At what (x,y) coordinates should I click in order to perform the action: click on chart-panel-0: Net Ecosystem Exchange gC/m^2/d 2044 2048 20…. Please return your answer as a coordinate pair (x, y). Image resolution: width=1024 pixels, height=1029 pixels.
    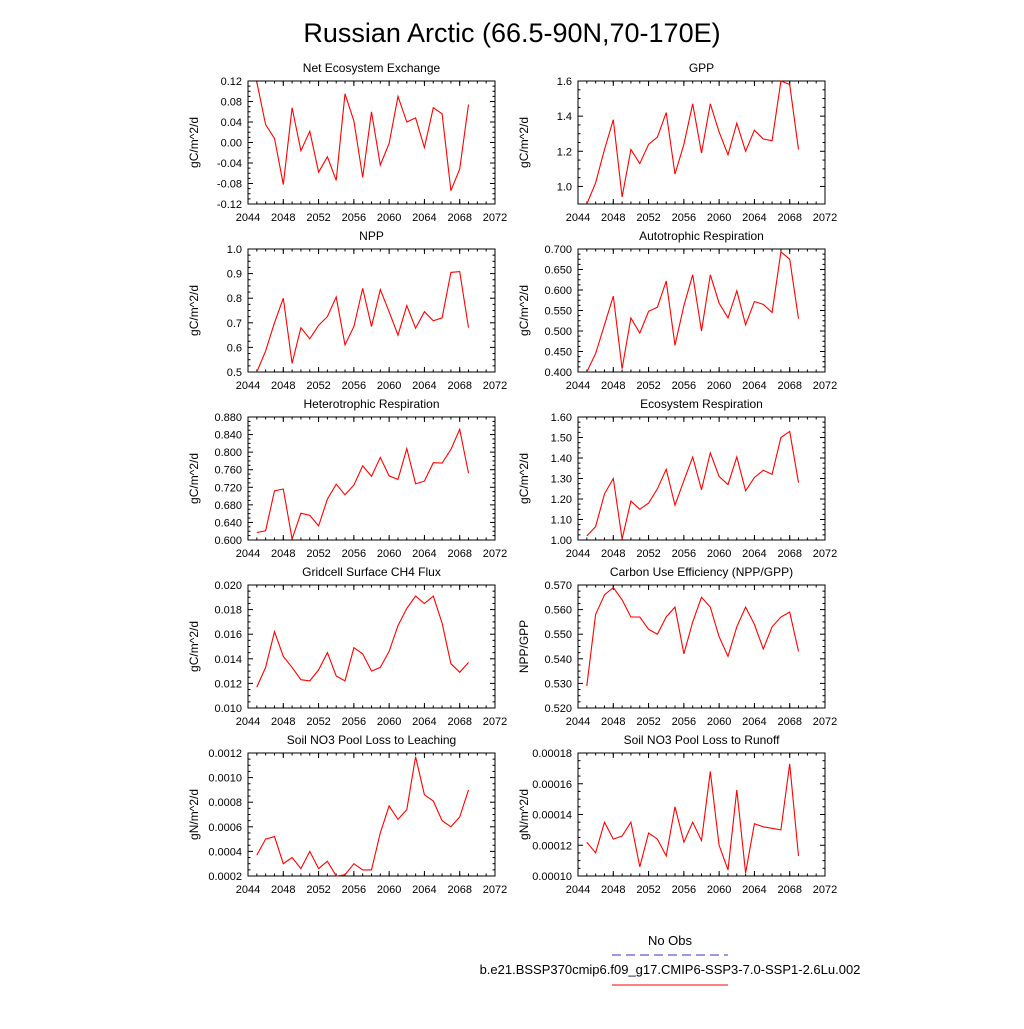
    Looking at the image, I should click on (347, 142).